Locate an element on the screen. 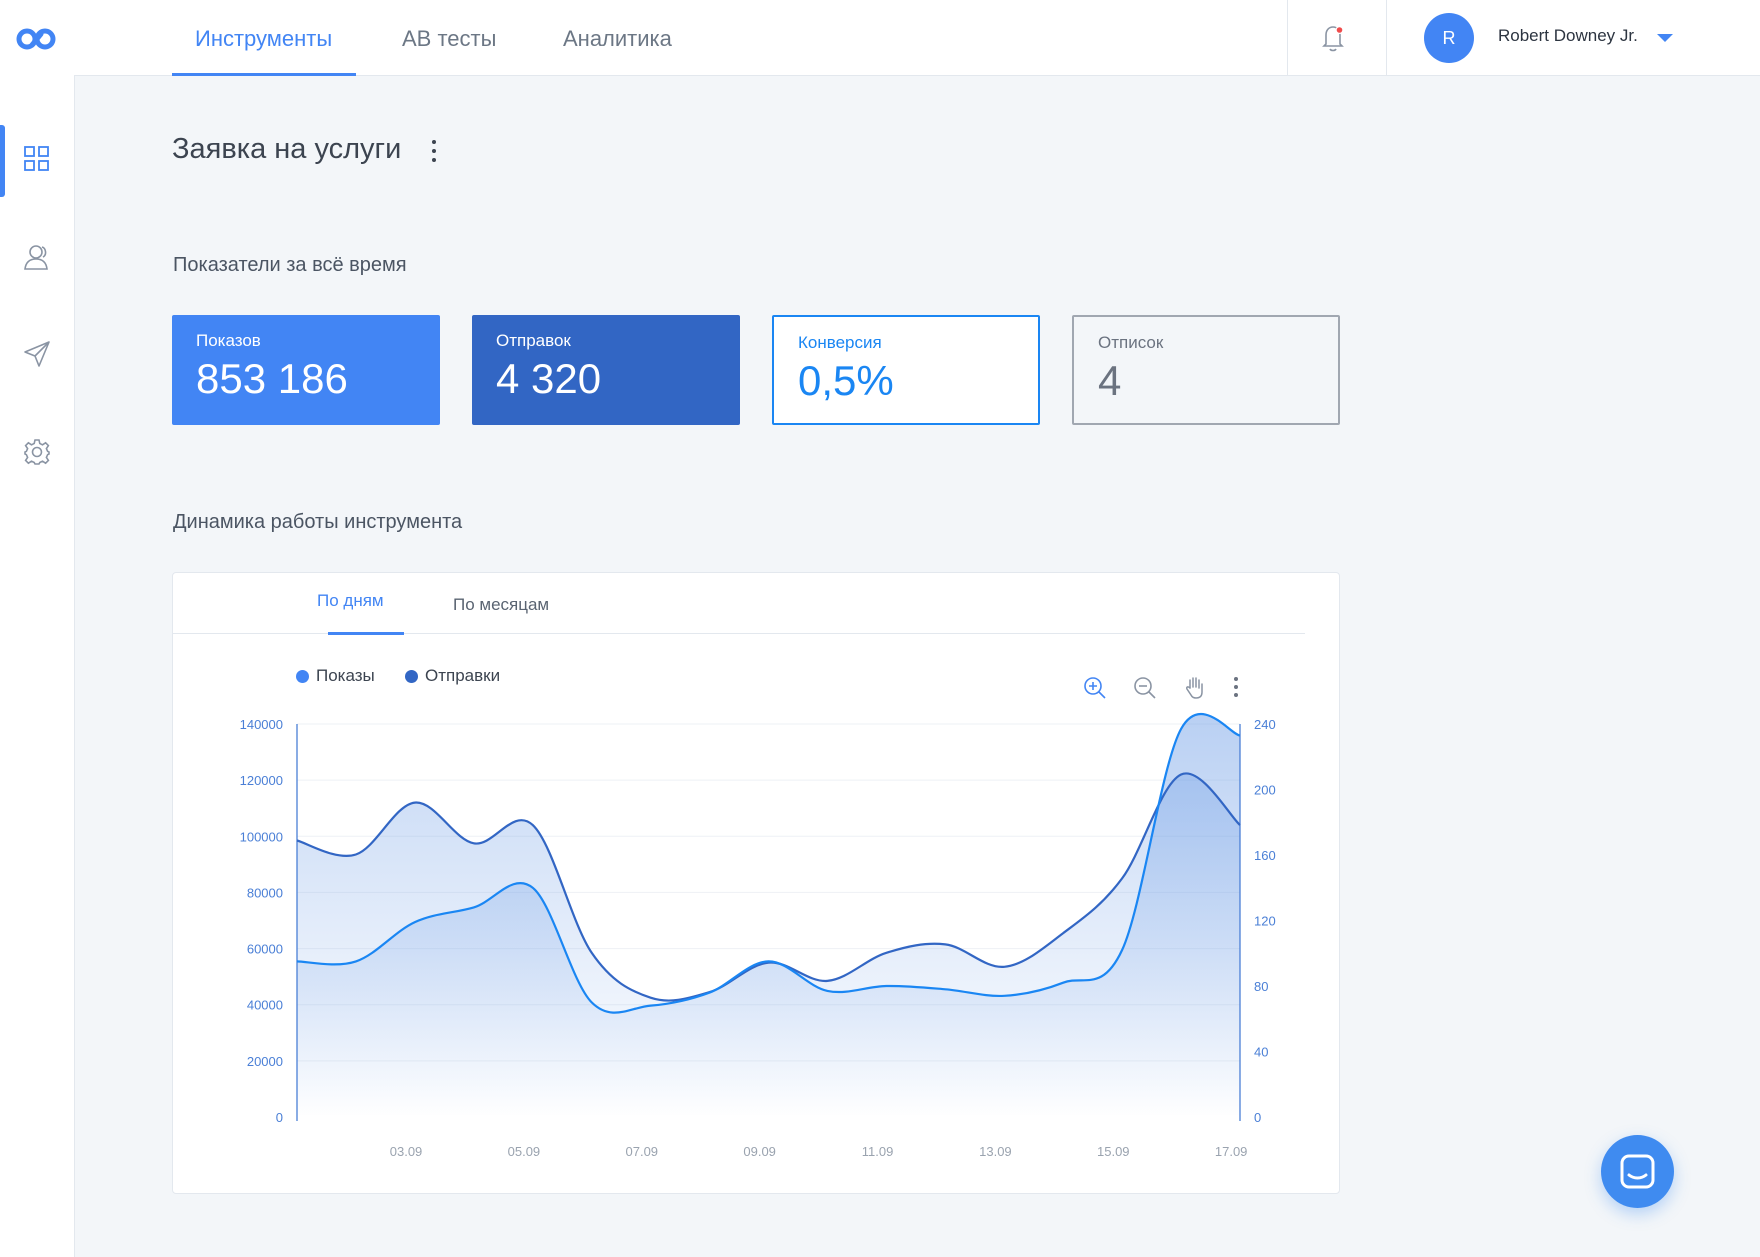  chart-menu-icon is located at coordinates (1236, 688).